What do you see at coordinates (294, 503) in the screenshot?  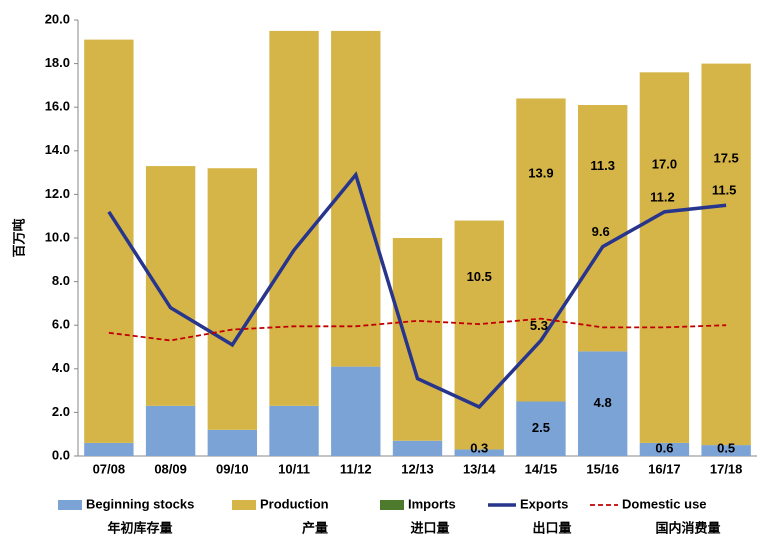 I see `legend-label: Production` at bounding box center [294, 503].